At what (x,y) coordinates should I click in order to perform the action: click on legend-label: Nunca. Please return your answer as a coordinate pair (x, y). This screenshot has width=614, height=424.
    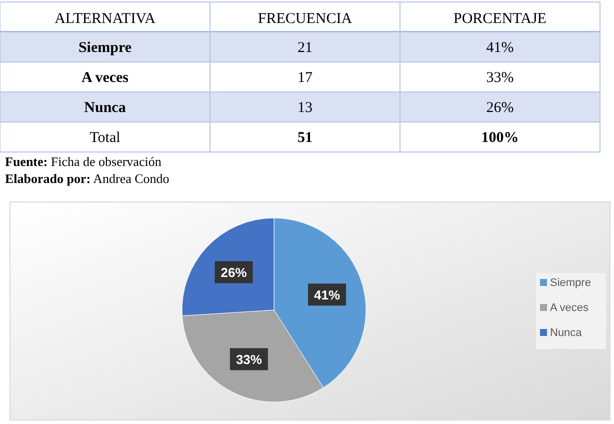
    Looking at the image, I should click on (566, 333).